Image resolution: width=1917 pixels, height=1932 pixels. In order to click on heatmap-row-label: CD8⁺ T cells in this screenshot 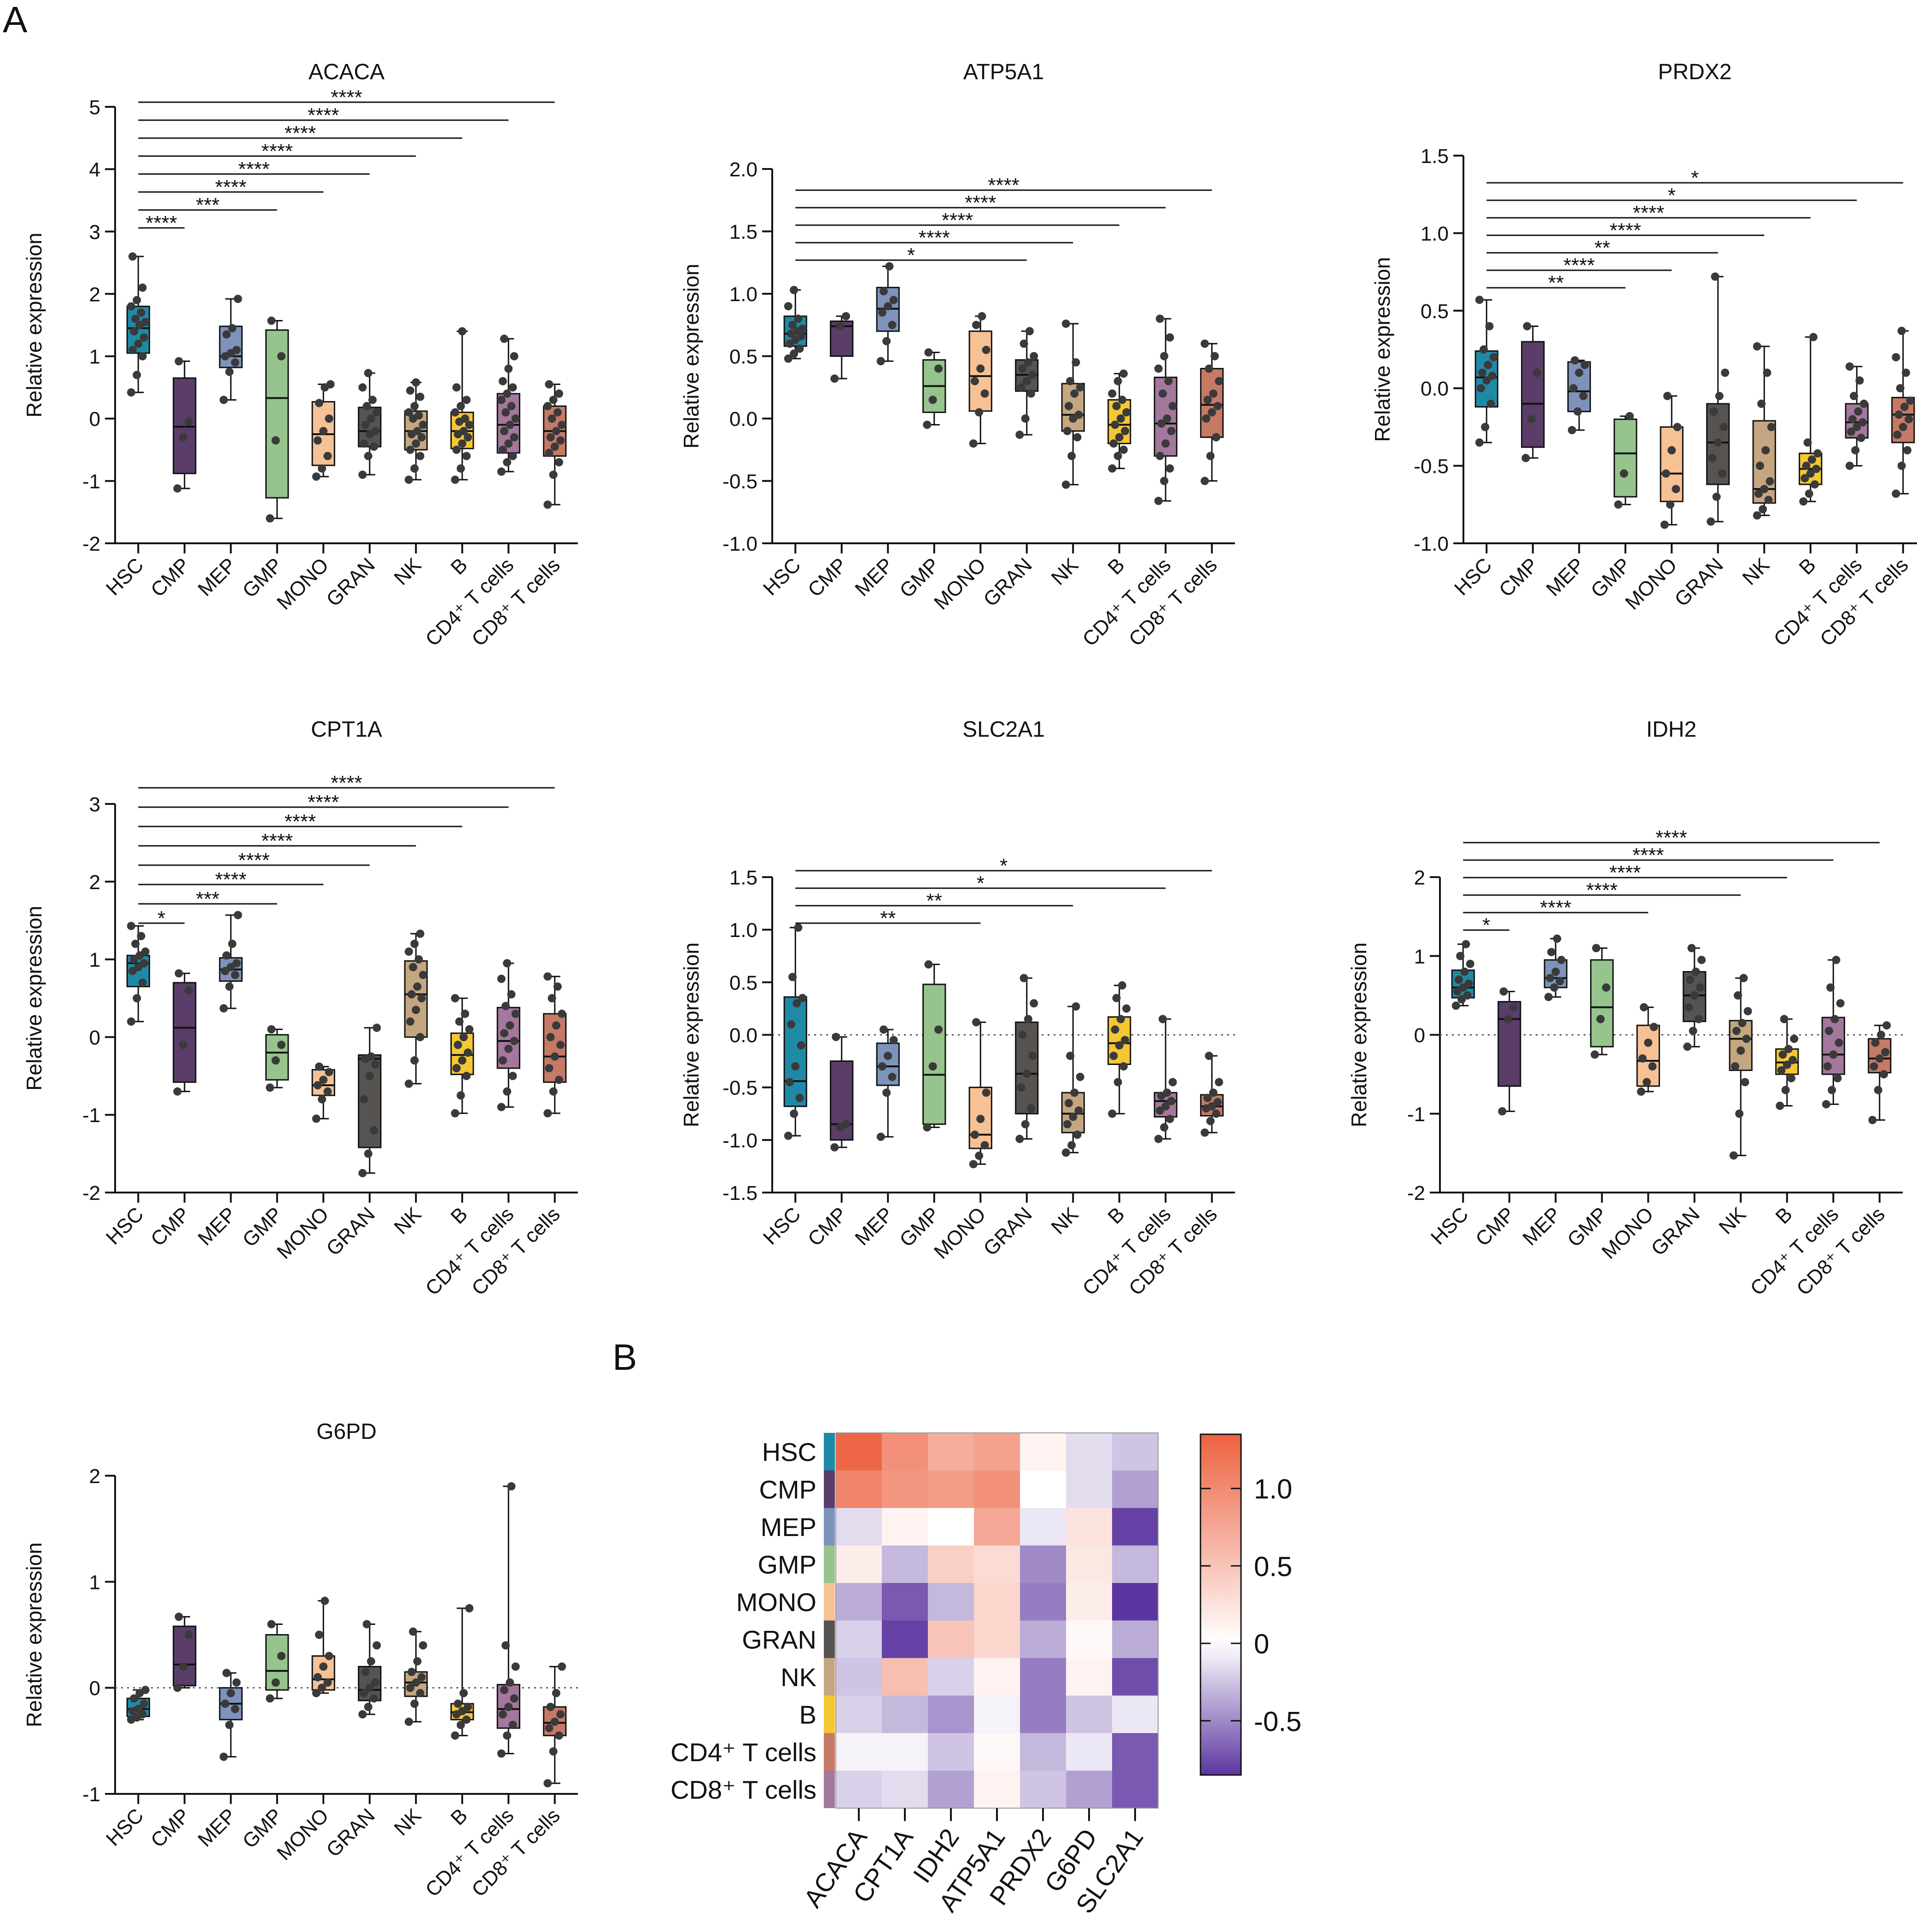, I will do `click(743, 1789)`.